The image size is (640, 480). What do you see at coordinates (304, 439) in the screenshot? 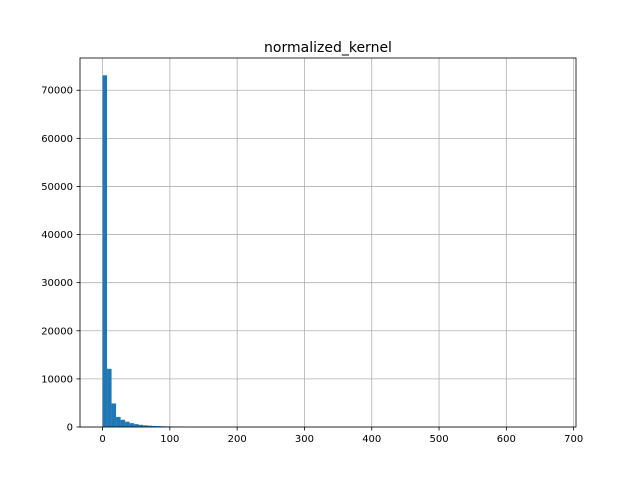
I see `x-tick-label: 300` at bounding box center [304, 439].